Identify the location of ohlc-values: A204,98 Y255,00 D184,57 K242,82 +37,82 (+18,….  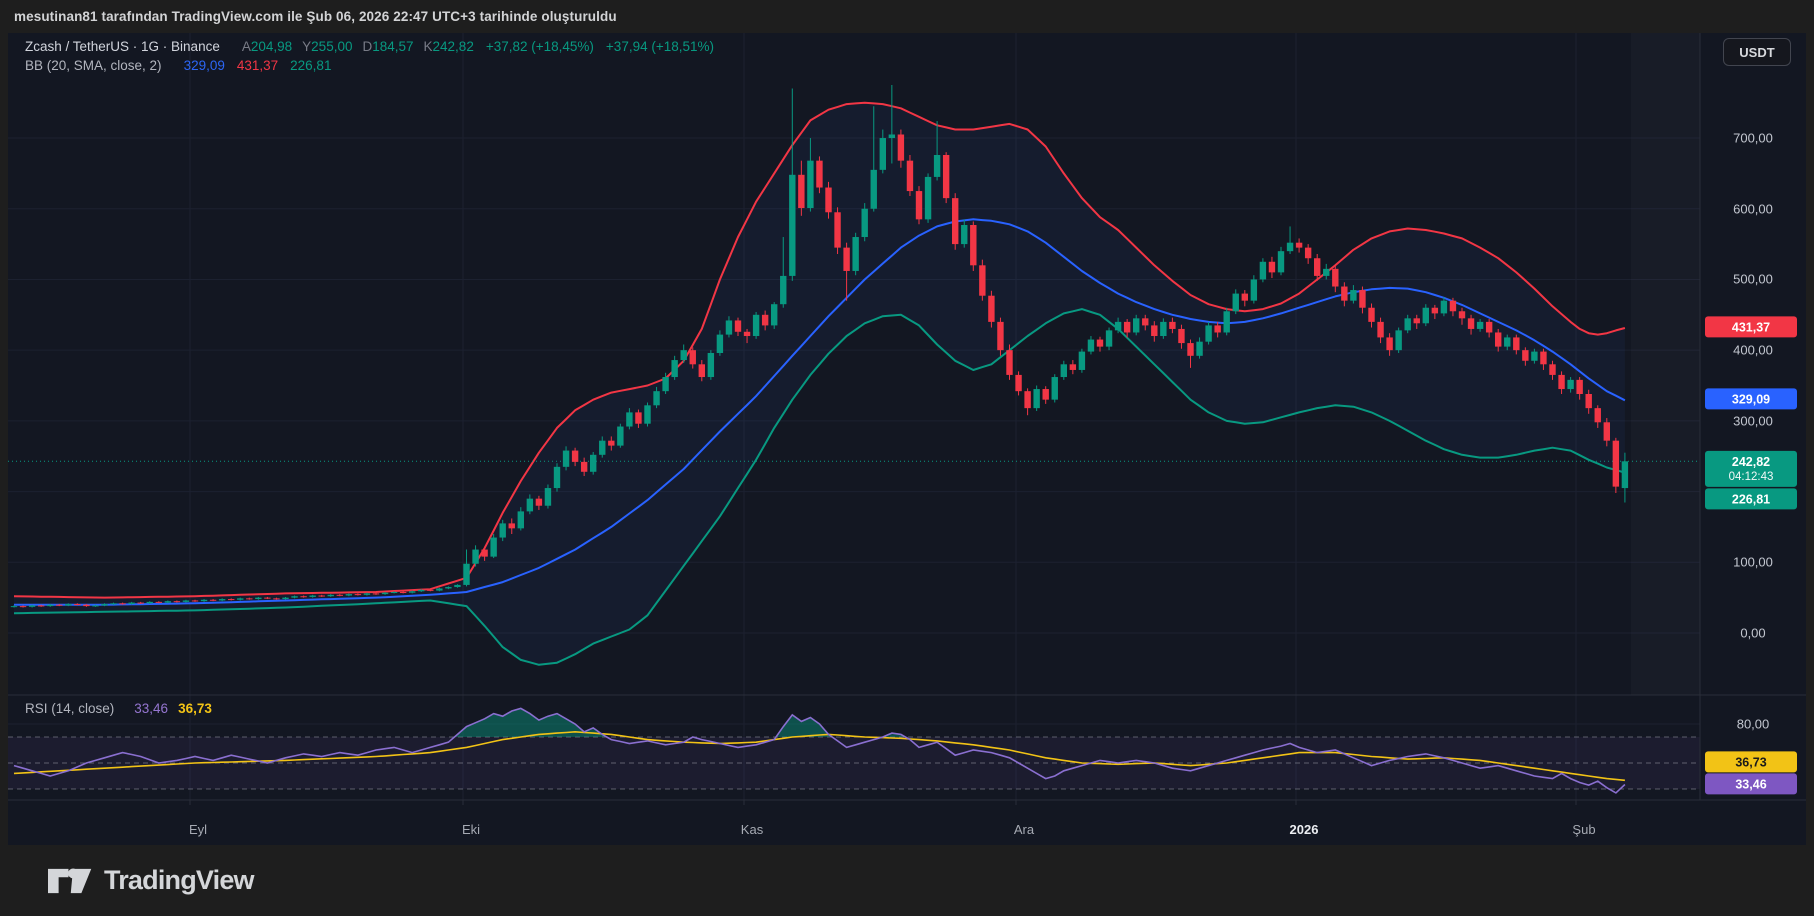
(473, 46).